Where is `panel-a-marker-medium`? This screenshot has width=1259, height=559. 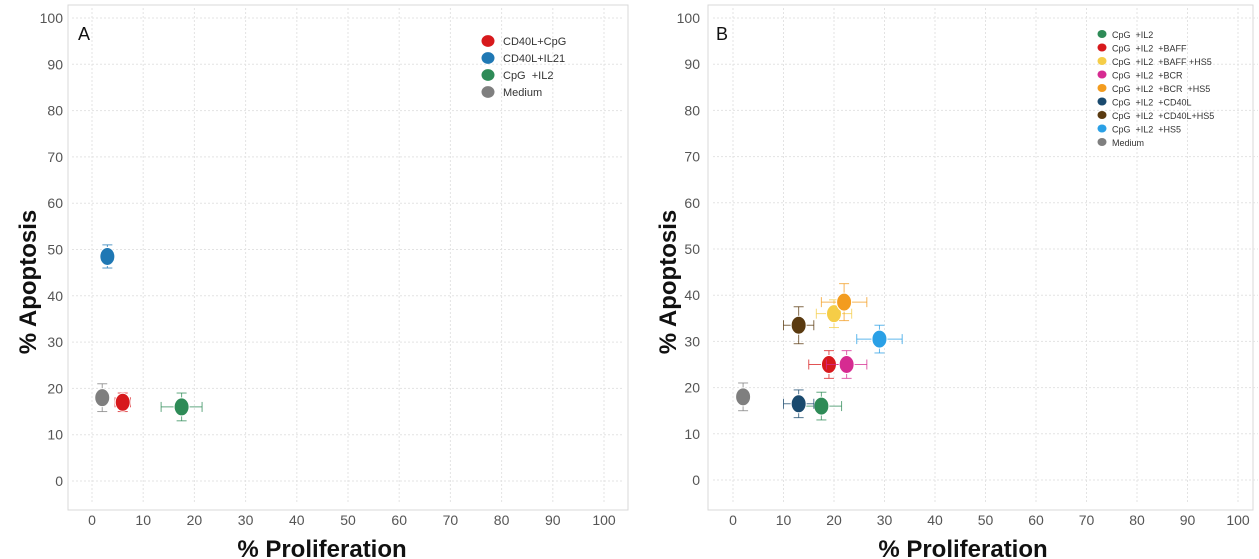 panel-a-marker-medium is located at coordinates (102, 398).